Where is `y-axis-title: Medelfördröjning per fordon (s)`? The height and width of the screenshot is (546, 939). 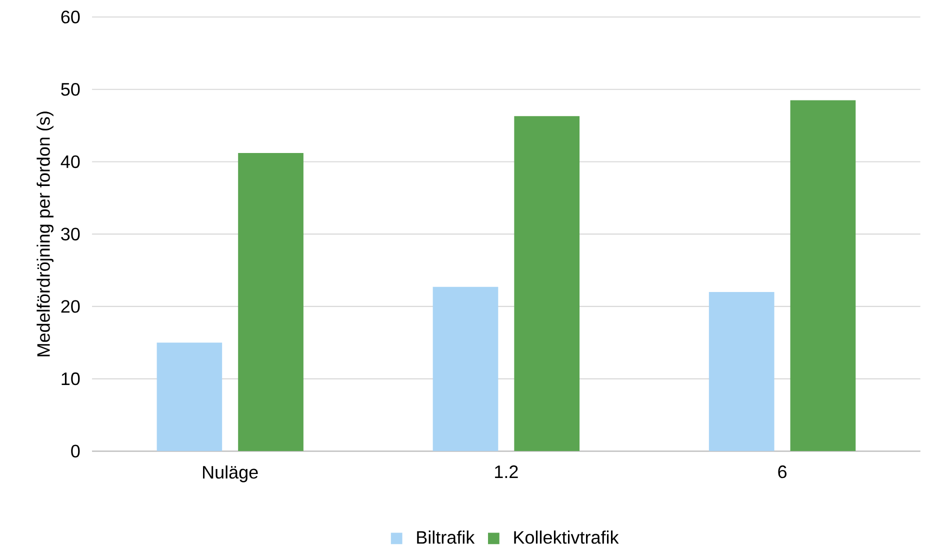 y-axis-title: Medelfördröjning per fordon (s) is located at coordinates (45, 234).